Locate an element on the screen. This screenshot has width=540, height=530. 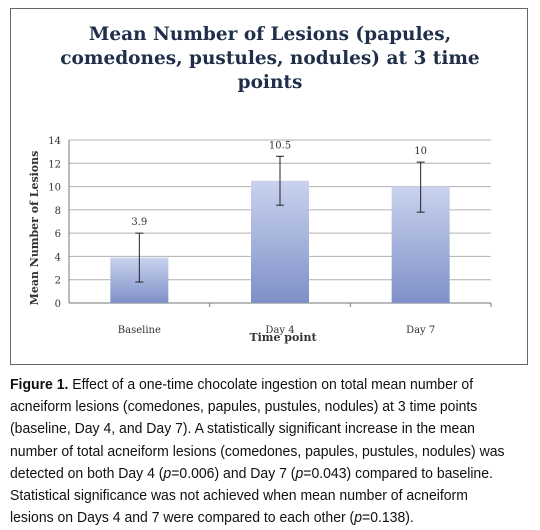
y-tick-label: 14 is located at coordinates (54, 141).